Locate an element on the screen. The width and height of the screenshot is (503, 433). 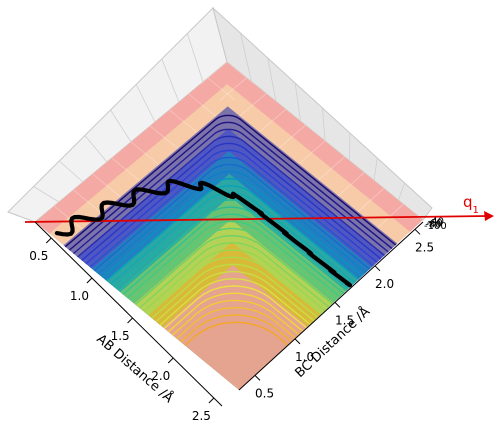
bc-tick-label: 2.0 is located at coordinates (384, 284).